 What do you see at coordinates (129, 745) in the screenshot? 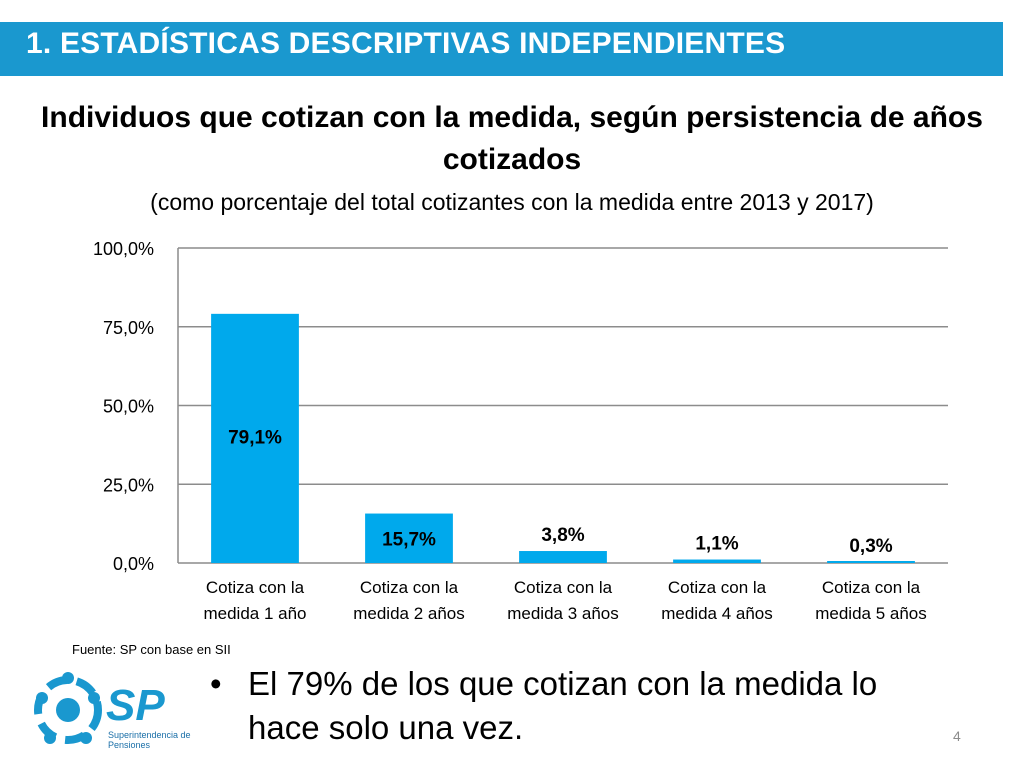
I see `logo-subtitle-line-2: Pensiones` at bounding box center [129, 745].